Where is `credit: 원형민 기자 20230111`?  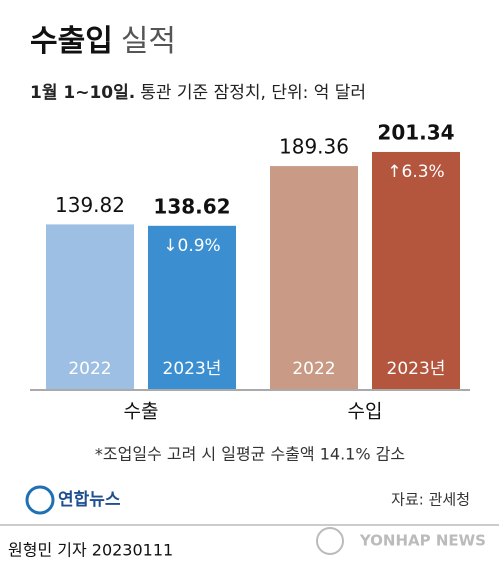
credit: 원형민 기자 20230111 is located at coordinates (90, 550).